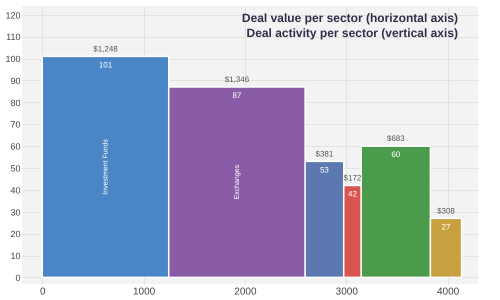 Image resolution: width=500 pixels, height=300 pixels. What do you see at coordinates (446, 211) in the screenshot?
I see `annotation: $308` at bounding box center [446, 211].